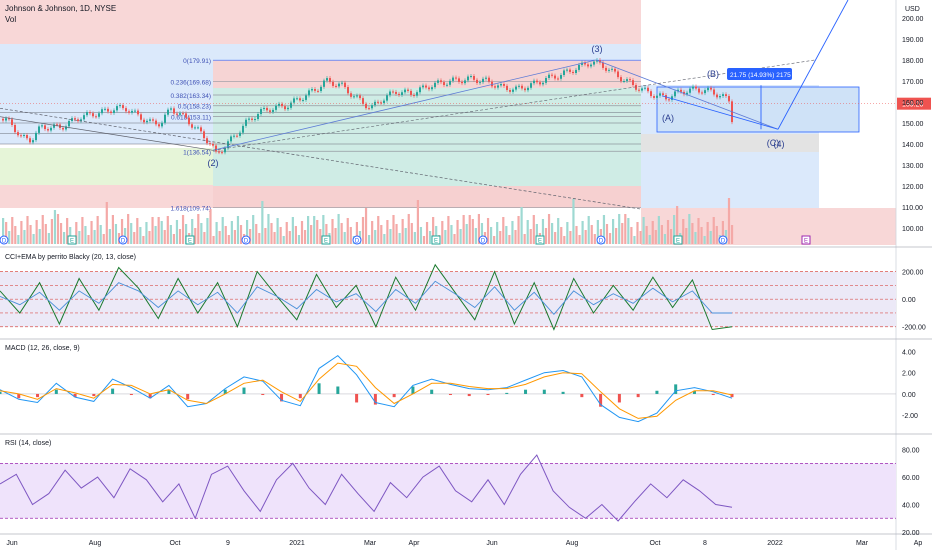 Image resolution: width=932 pixels, height=555 pixels. Describe the element at coordinates (368, 221) in the screenshot. I see `volume-bars` at that location.